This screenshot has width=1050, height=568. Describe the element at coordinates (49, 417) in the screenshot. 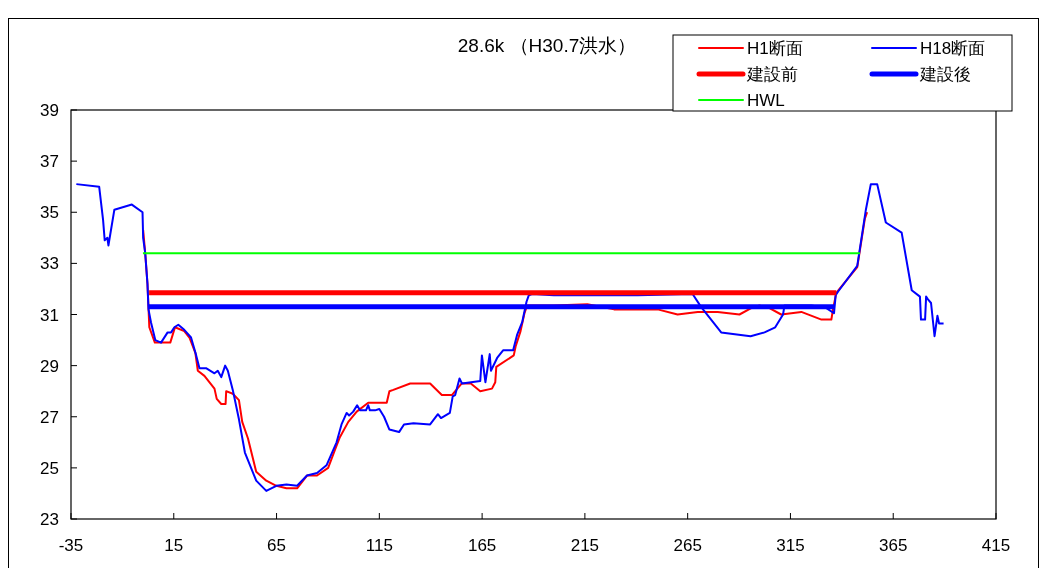

I see `y-tick-label: 27` at that location.